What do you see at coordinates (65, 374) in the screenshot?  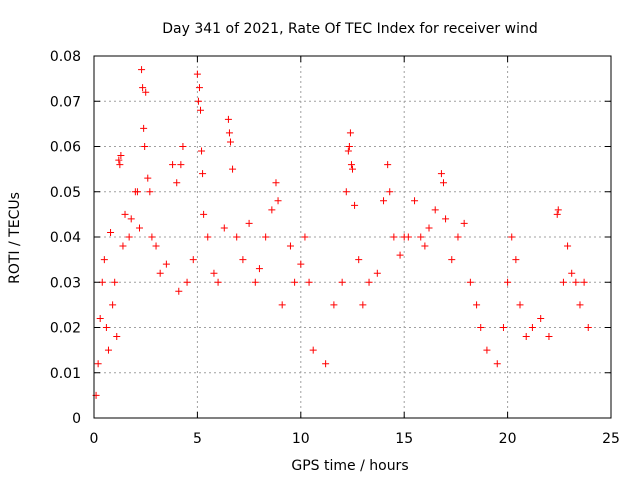 I see `y-tick-label: 0.01` at bounding box center [65, 374].